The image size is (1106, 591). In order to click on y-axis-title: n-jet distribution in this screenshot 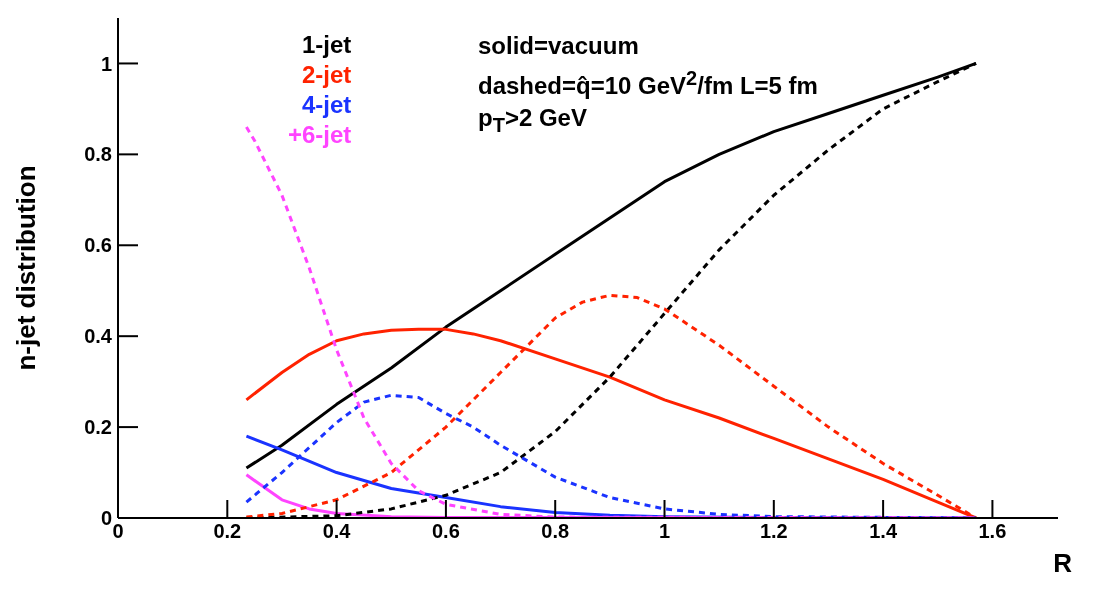, I will do `click(26, 268)`.